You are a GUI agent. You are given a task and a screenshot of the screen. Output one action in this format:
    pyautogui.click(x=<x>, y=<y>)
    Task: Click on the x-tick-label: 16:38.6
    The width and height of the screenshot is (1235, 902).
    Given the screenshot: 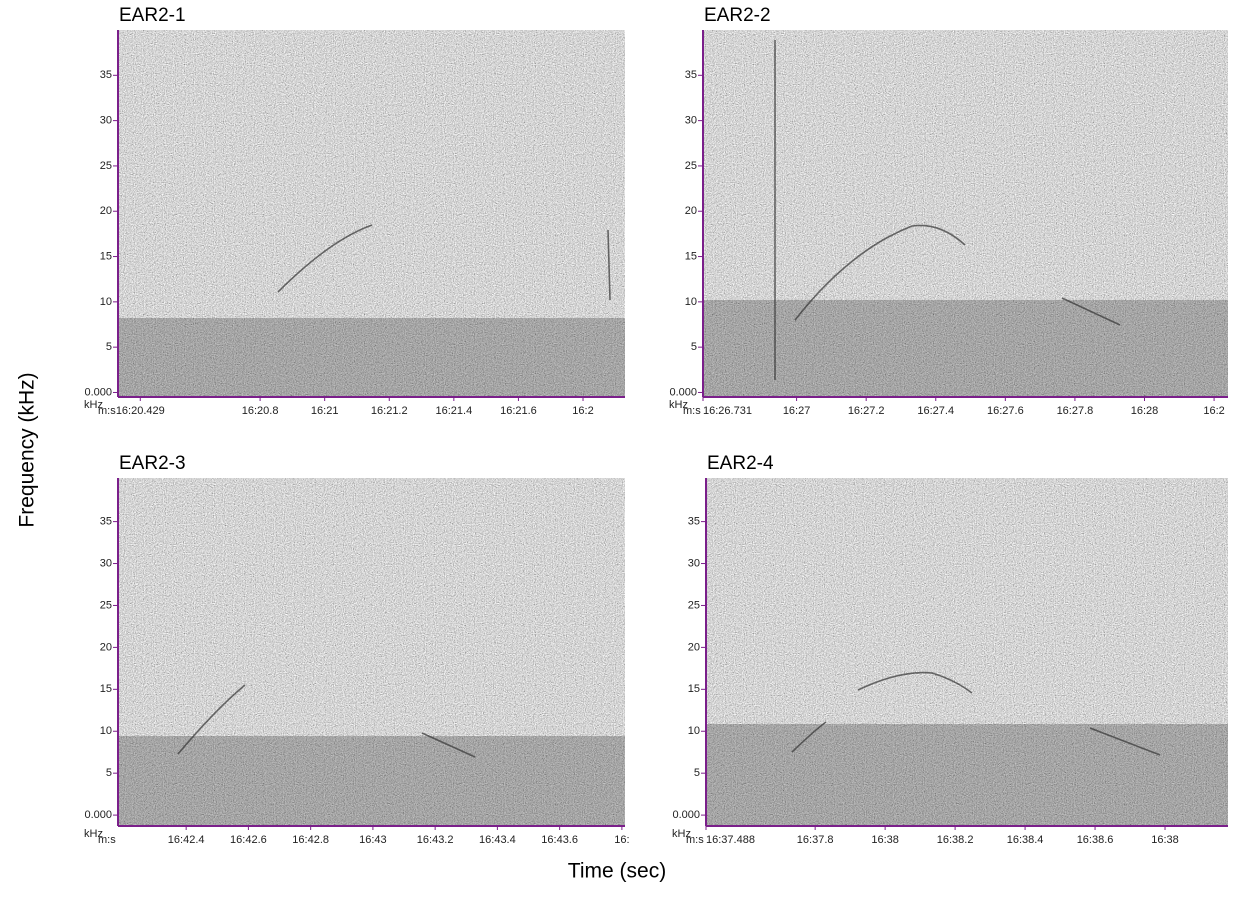 What is the action you would take?
    pyautogui.click(x=1095, y=840)
    